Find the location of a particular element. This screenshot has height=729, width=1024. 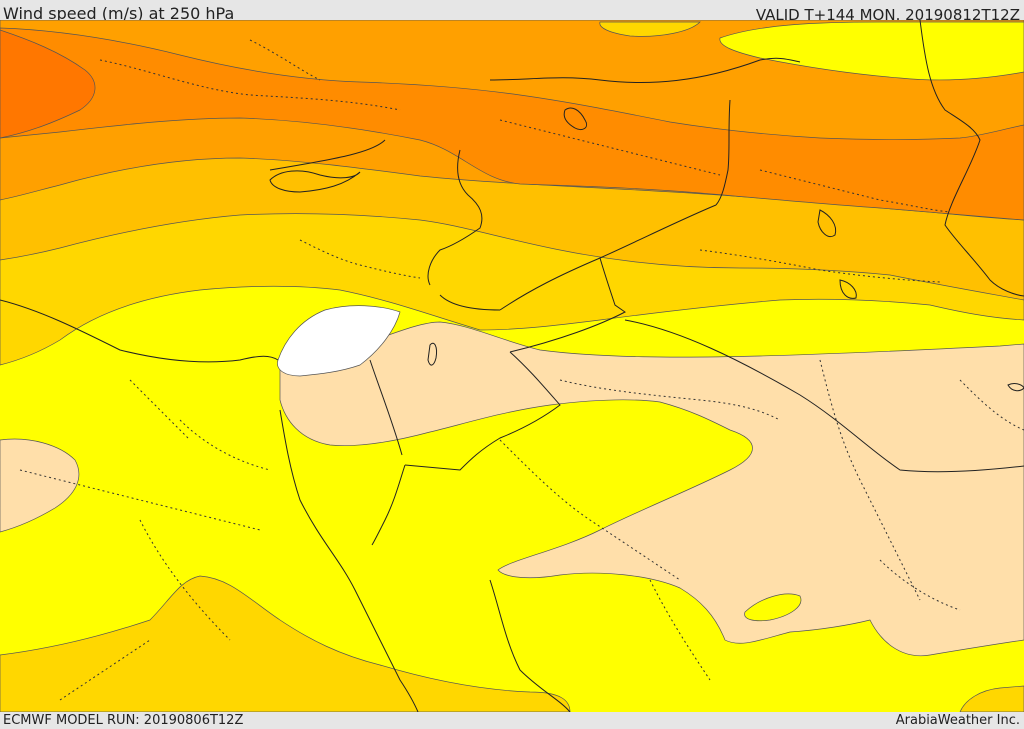

valid-time: VALID T+144 MON. 20190812T12Z is located at coordinates (887, 15).